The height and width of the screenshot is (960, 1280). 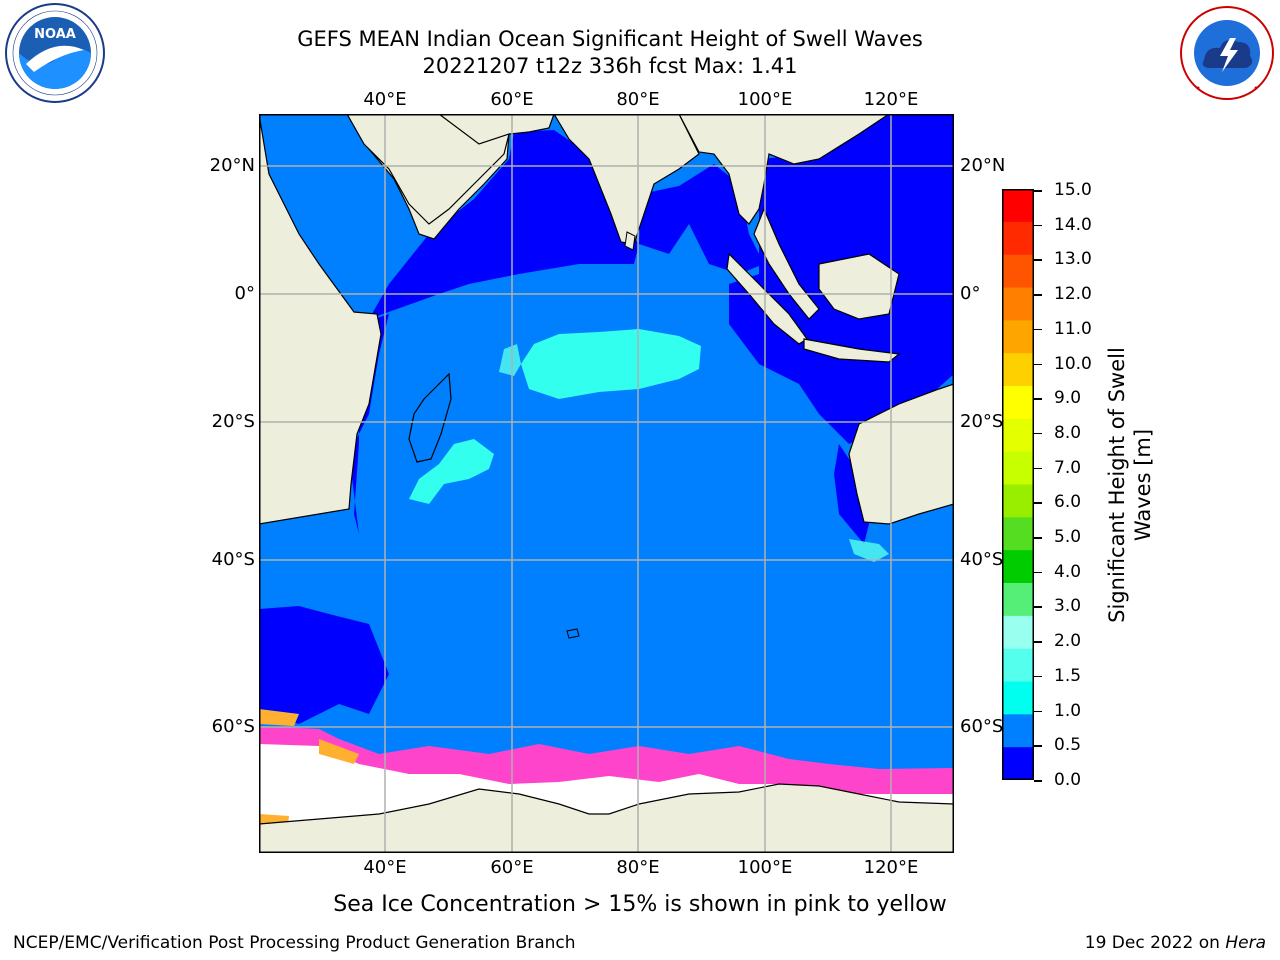 What do you see at coordinates (1068, 780) in the screenshot?
I see `colorbar-tick-label: 0.0` at bounding box center [1068, 780].